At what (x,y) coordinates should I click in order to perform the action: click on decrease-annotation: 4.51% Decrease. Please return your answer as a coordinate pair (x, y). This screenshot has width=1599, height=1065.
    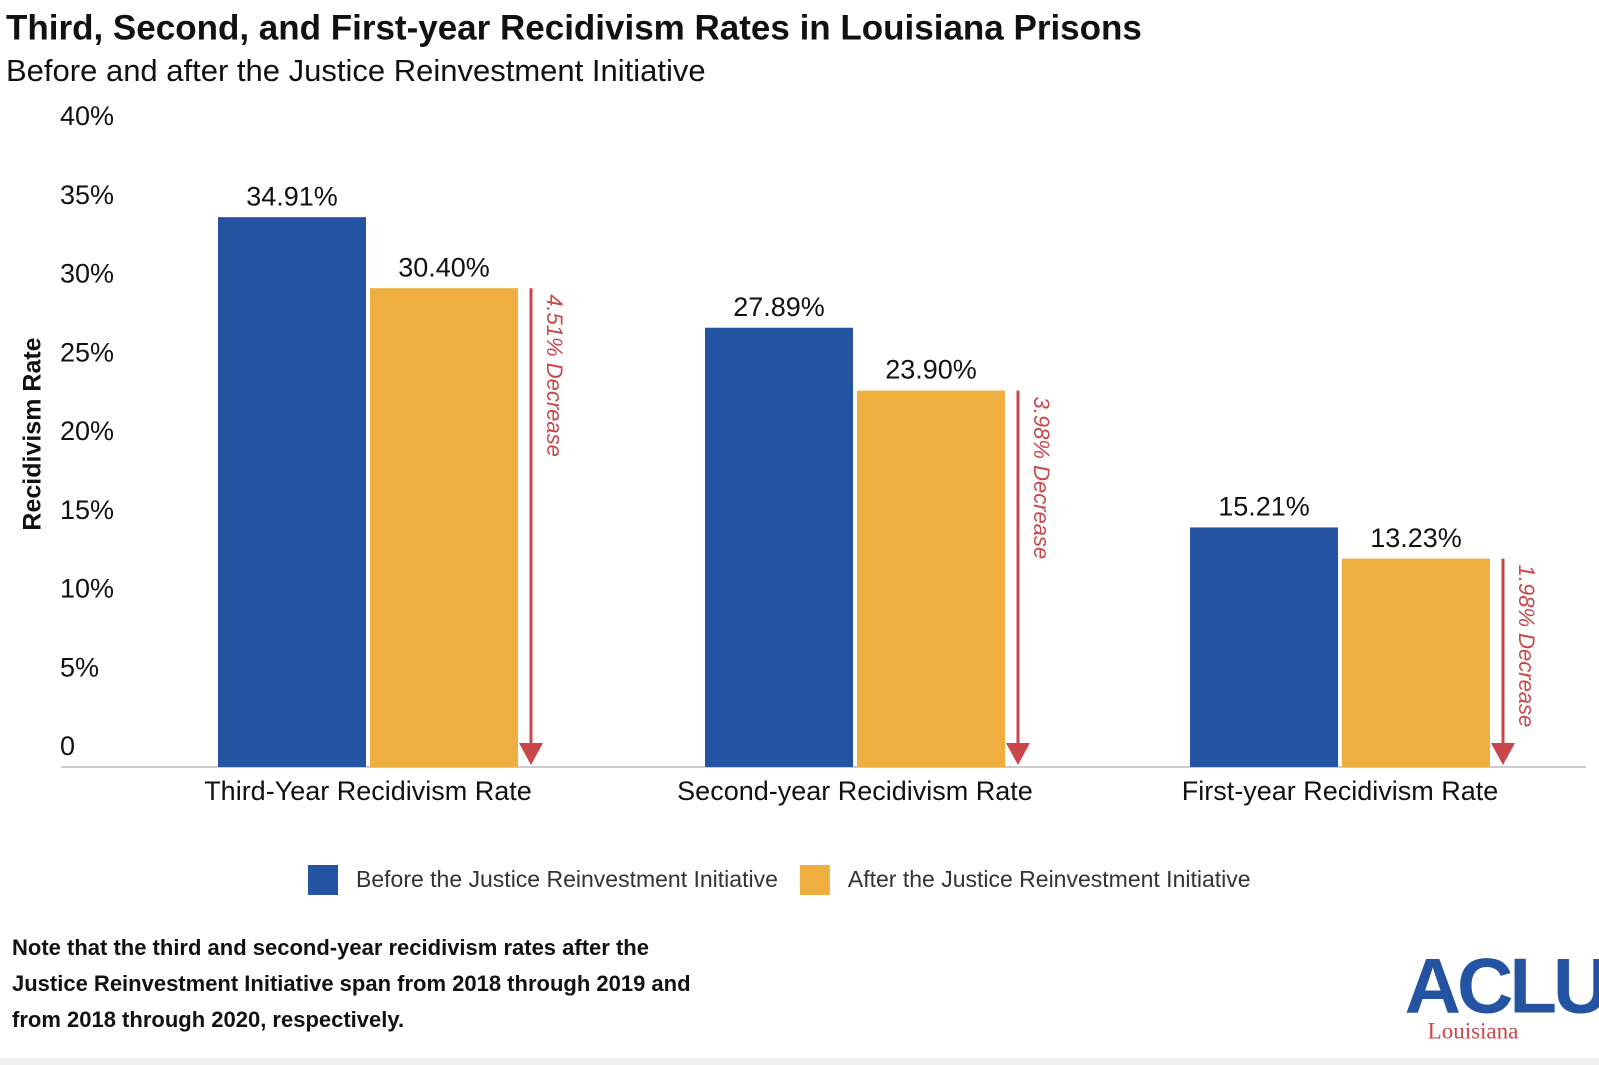
    Looking at the image, I should click on (554, 375).